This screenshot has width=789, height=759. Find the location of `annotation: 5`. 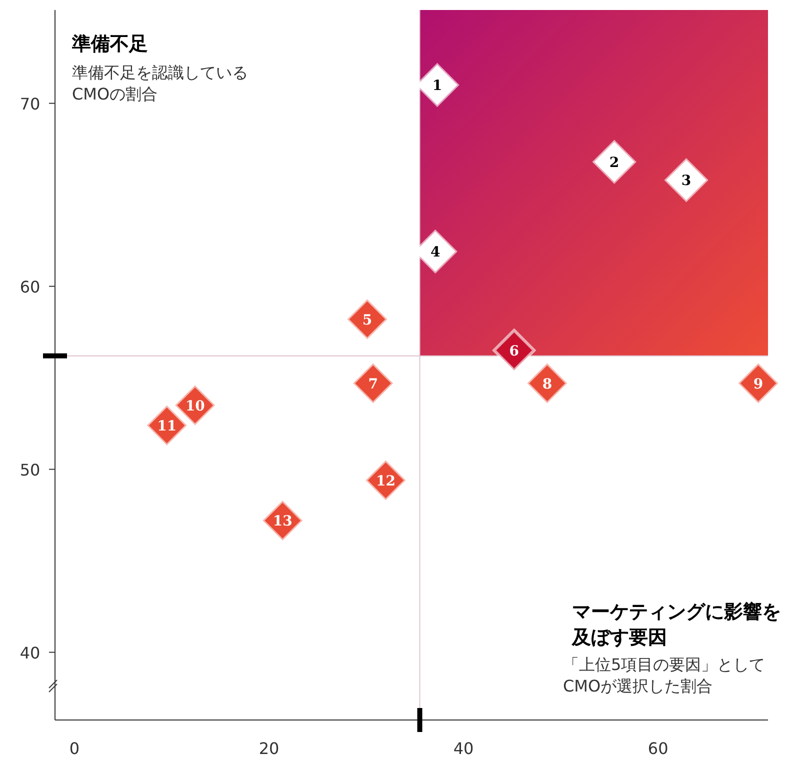

annotation: 5 is located at coordinates (367, 320).